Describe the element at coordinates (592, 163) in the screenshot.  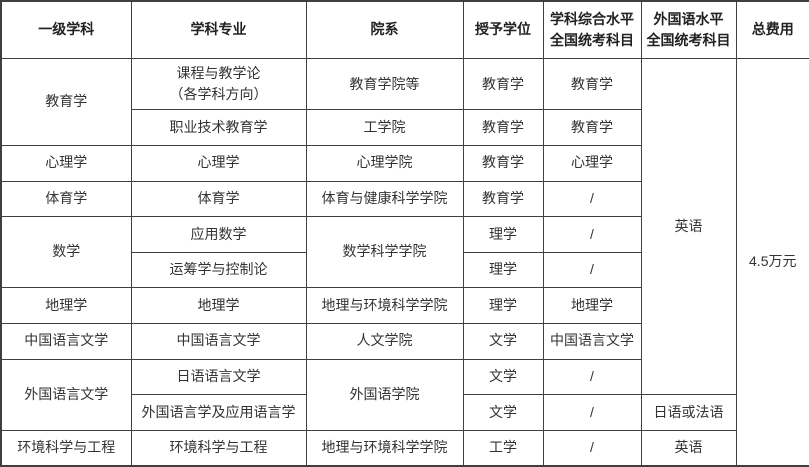
I see `cell-subject-exam: 心理学` at that location.